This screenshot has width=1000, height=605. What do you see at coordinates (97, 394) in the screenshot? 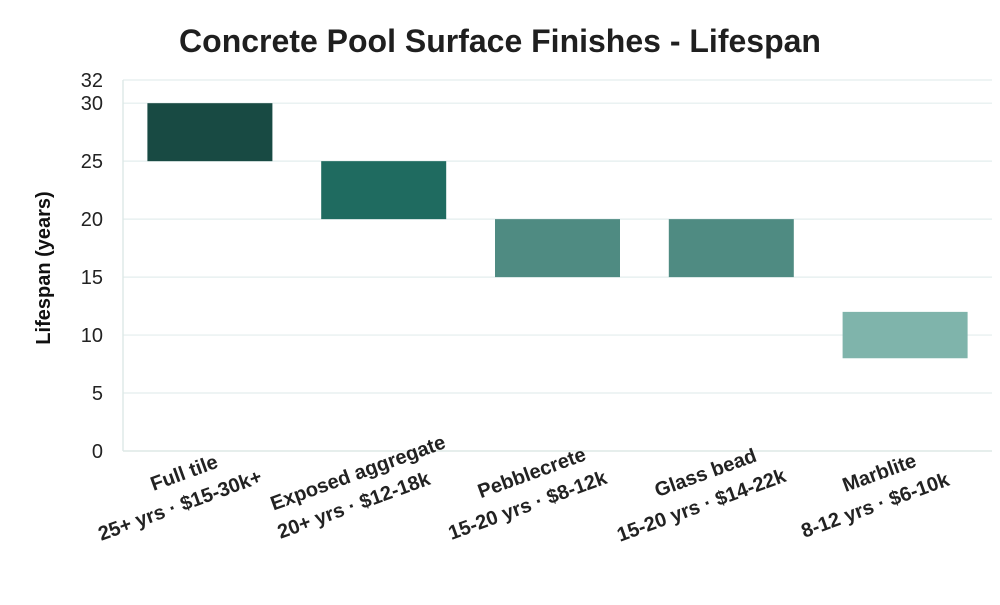
I see `y-tick-label: 5` at bounding box center [97, 394].